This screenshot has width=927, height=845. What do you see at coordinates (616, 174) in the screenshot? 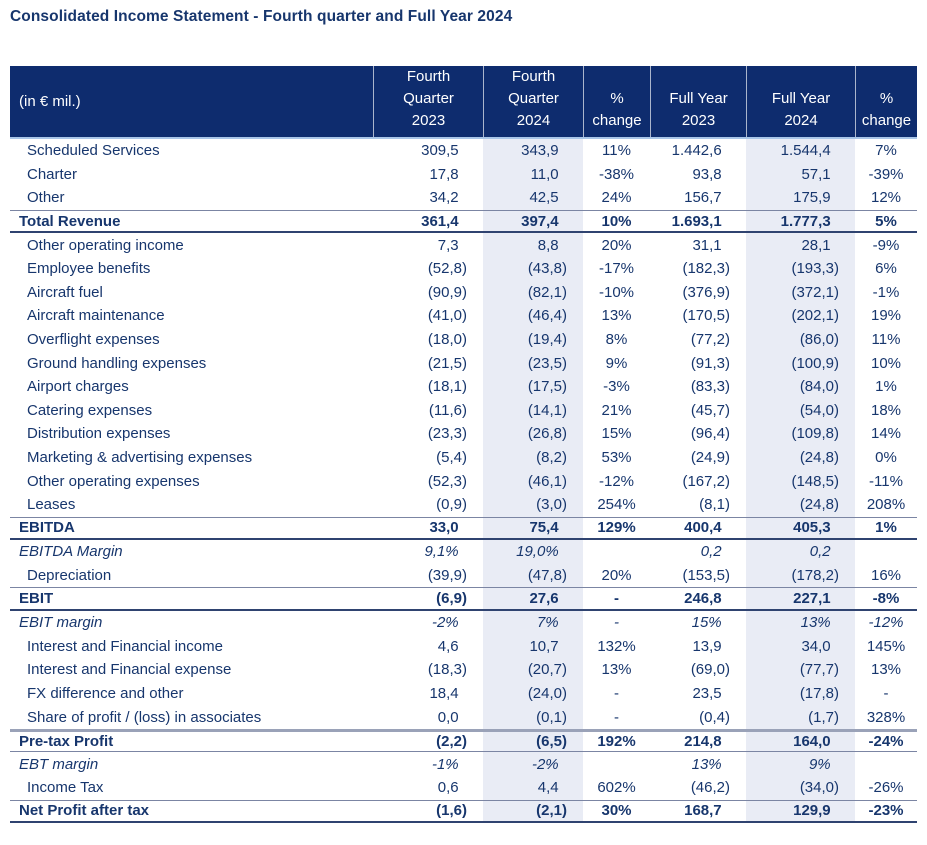
I see `value-cell: -38%` at bounding box center [616, 174].